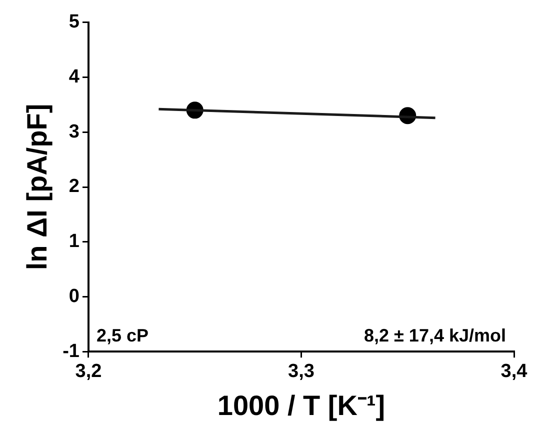 Image resolution: width=552 pixels, height=436 pixels. What do you see at coordinates (435, 336) in the screenshot?
I see `annotation: 8,2 ± 17,4 kJ/mol` at bounding box center [435, 336].